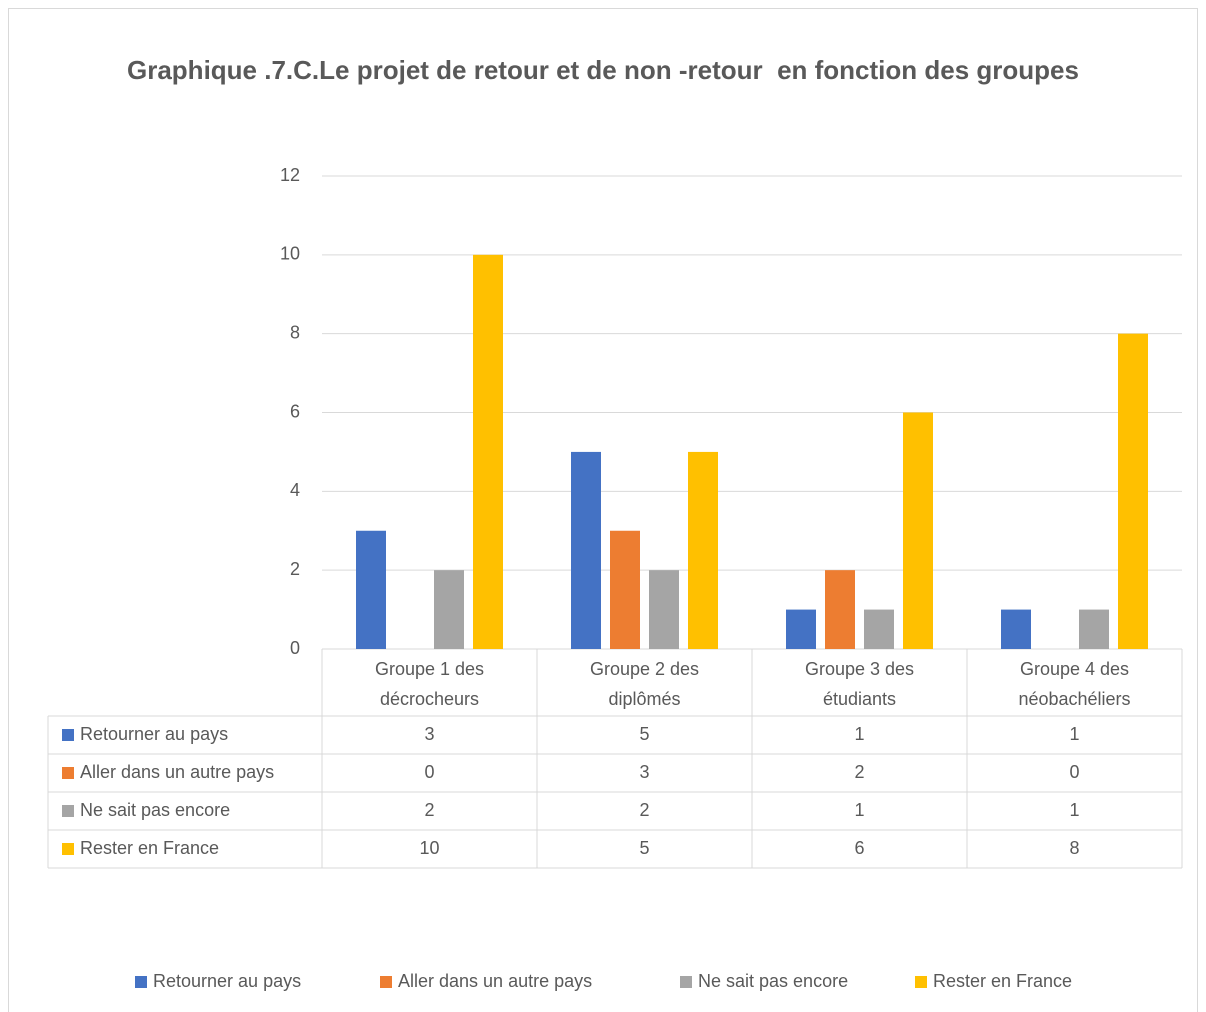 Image resolution: width=1206 pixels, height=1012 pixels. I want to click on legend-label: Ne sait pas encore, so click(773, 981).